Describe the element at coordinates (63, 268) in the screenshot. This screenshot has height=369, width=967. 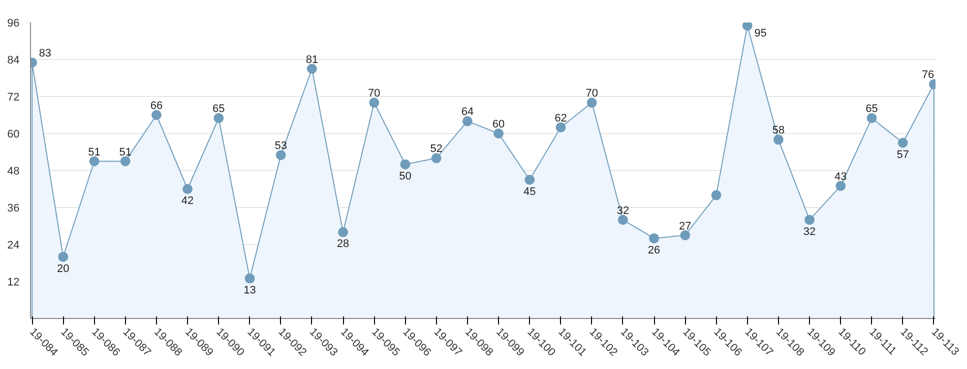
I see `data-label: 20` at that location.